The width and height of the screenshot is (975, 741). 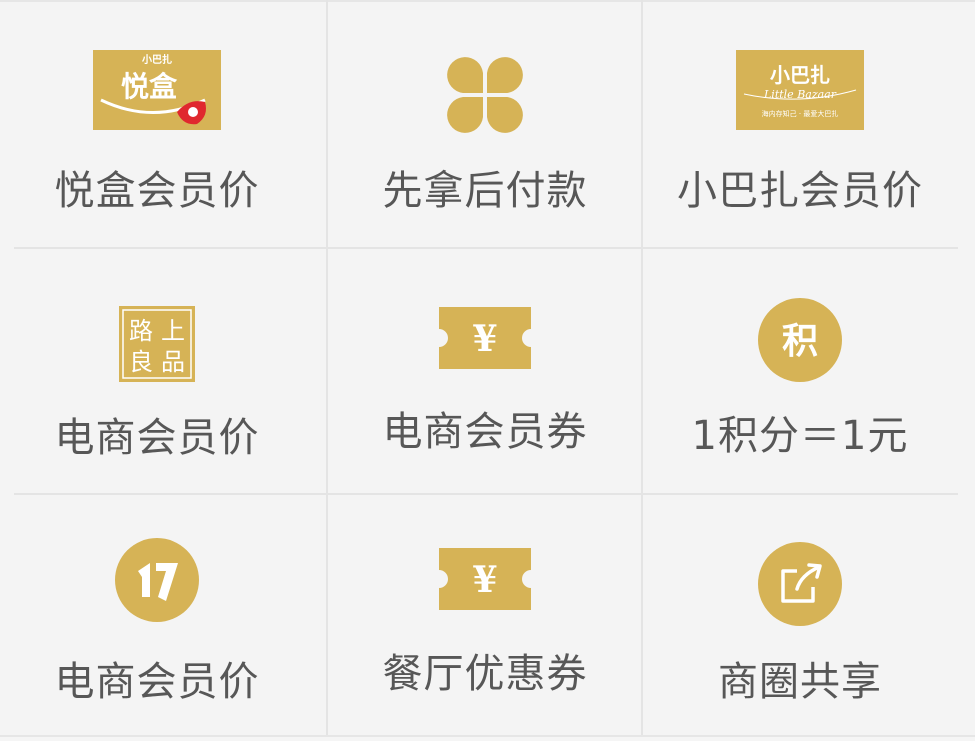 I want to click on benefit-label: 小巴扎会员价, so click(x=800, y=191).